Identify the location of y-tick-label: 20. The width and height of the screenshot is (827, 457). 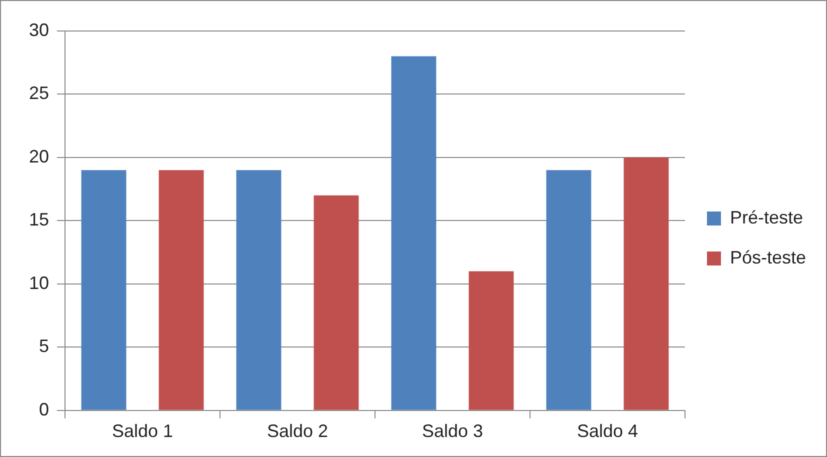
(39, 156).